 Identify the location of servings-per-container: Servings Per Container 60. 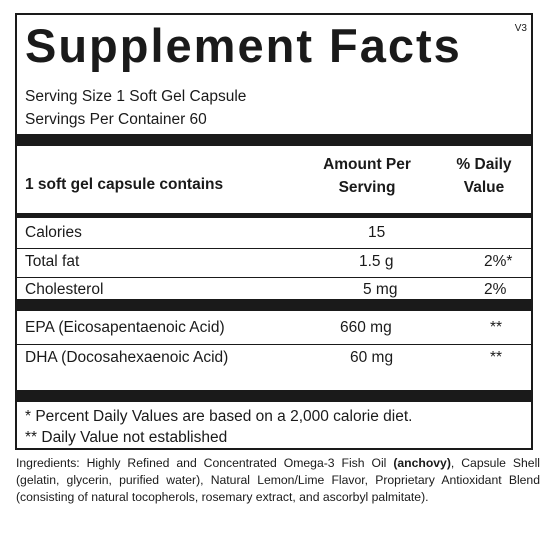
(116, 119).